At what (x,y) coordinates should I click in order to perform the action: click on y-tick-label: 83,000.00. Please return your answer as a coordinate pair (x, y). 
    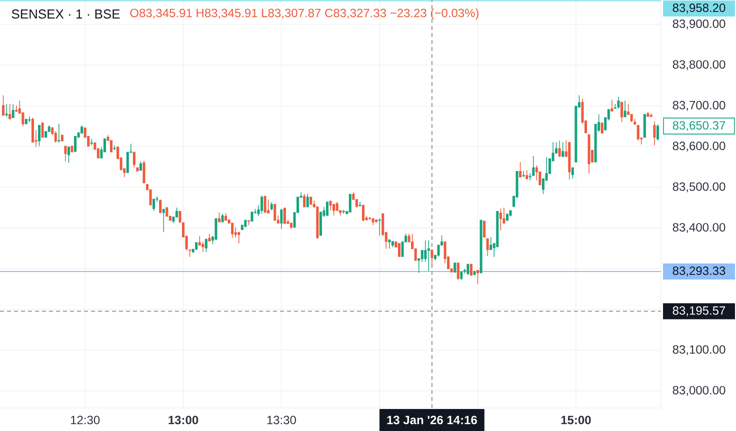
    Looking at the image, I should click on (699, 391).